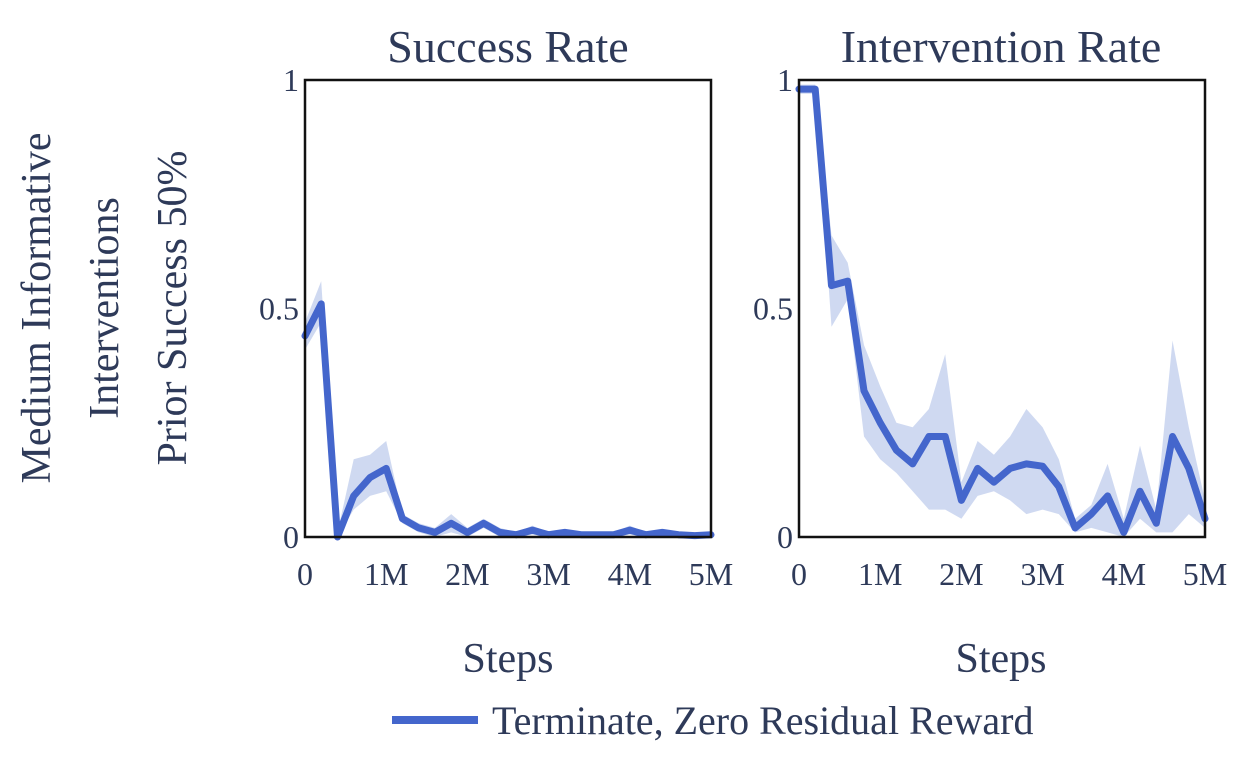  What do you see at coordinates (1001, 46) in the screenshot?
I see `chart-title: Intervention Rate` at bounding box center [1001, 46].